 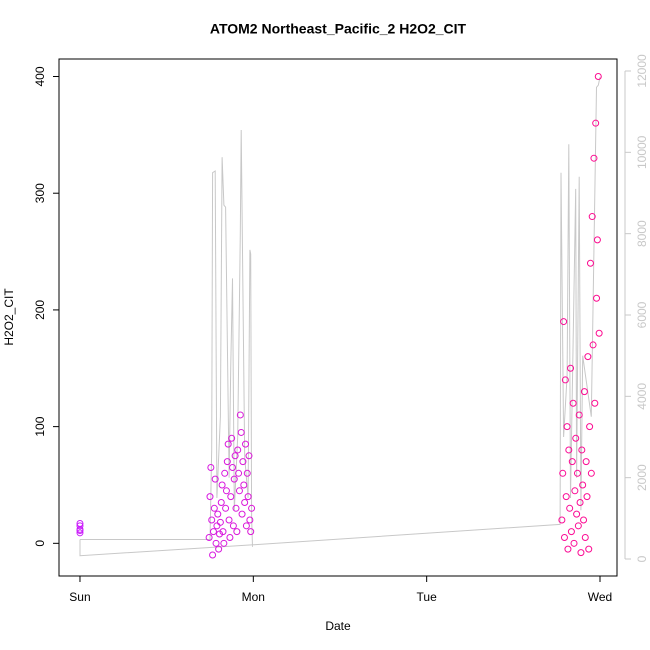 I want to click on y-tick-label: 0, so click(x=40, y=543).